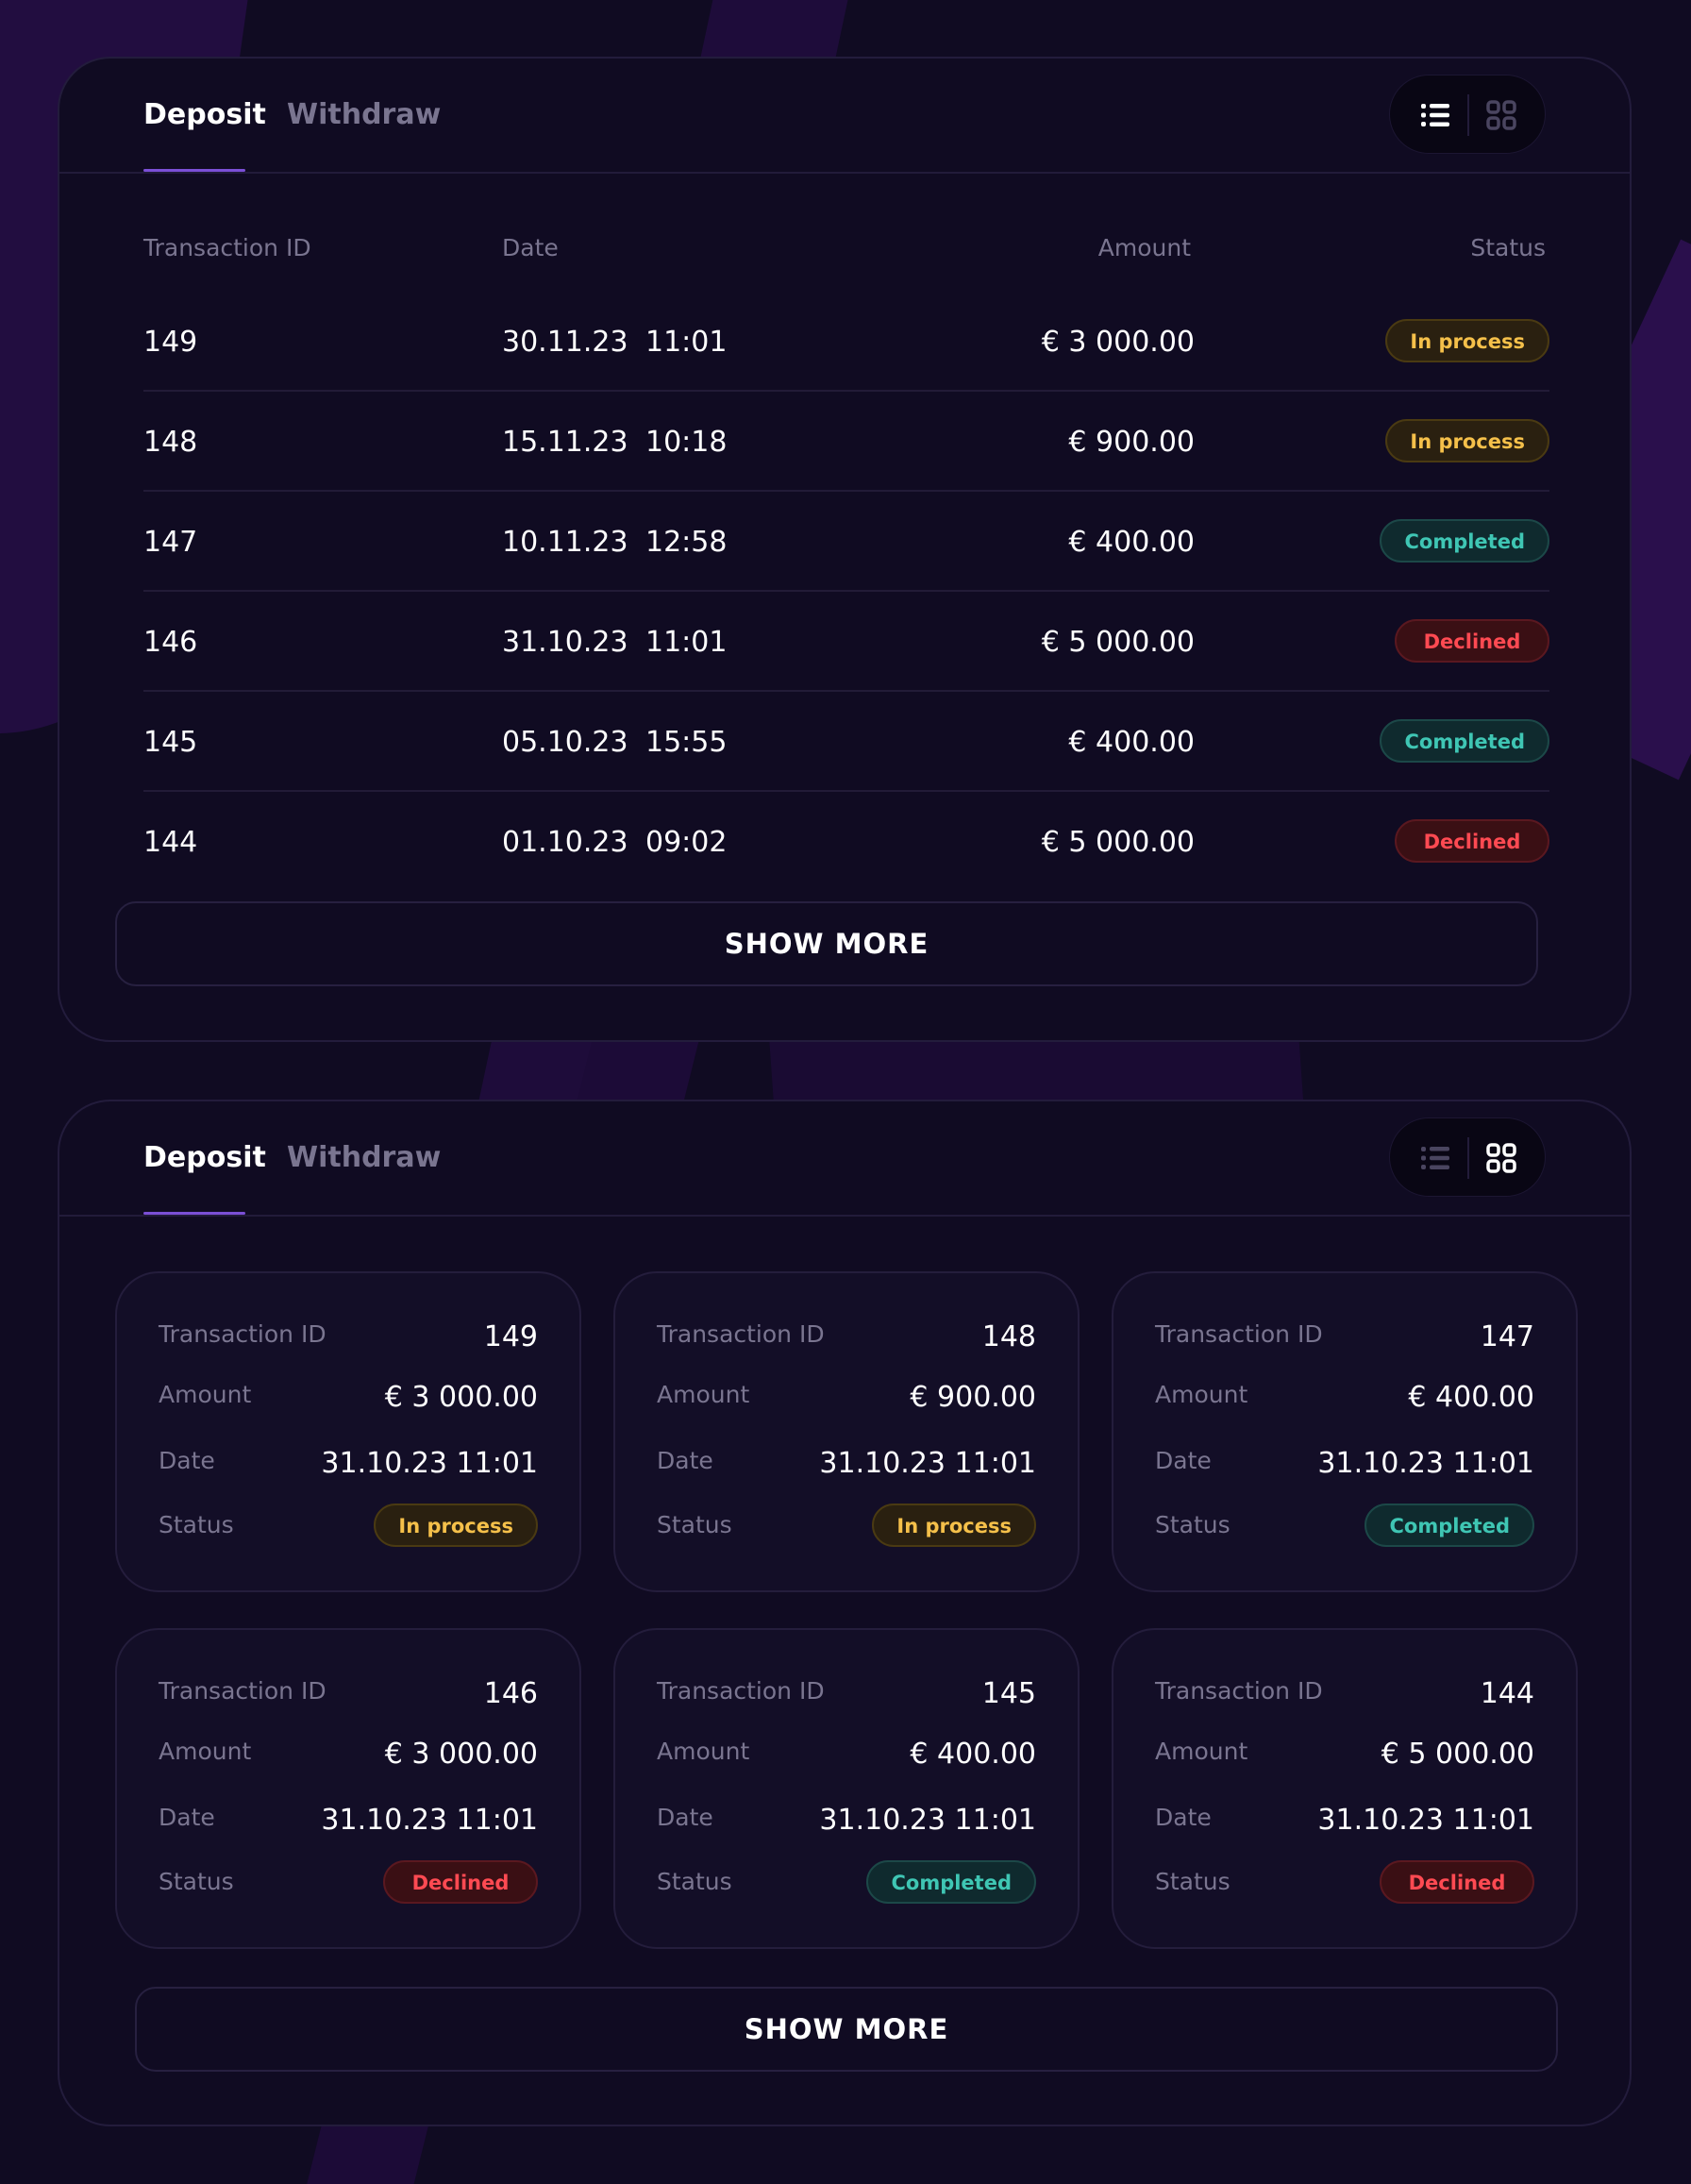 The width and height of the screenshot is (1691, 2184). What do you see at coordinates (511, 1336) in the screenshot?
I see `card-id: 149` at bounding box center [511, 1336].